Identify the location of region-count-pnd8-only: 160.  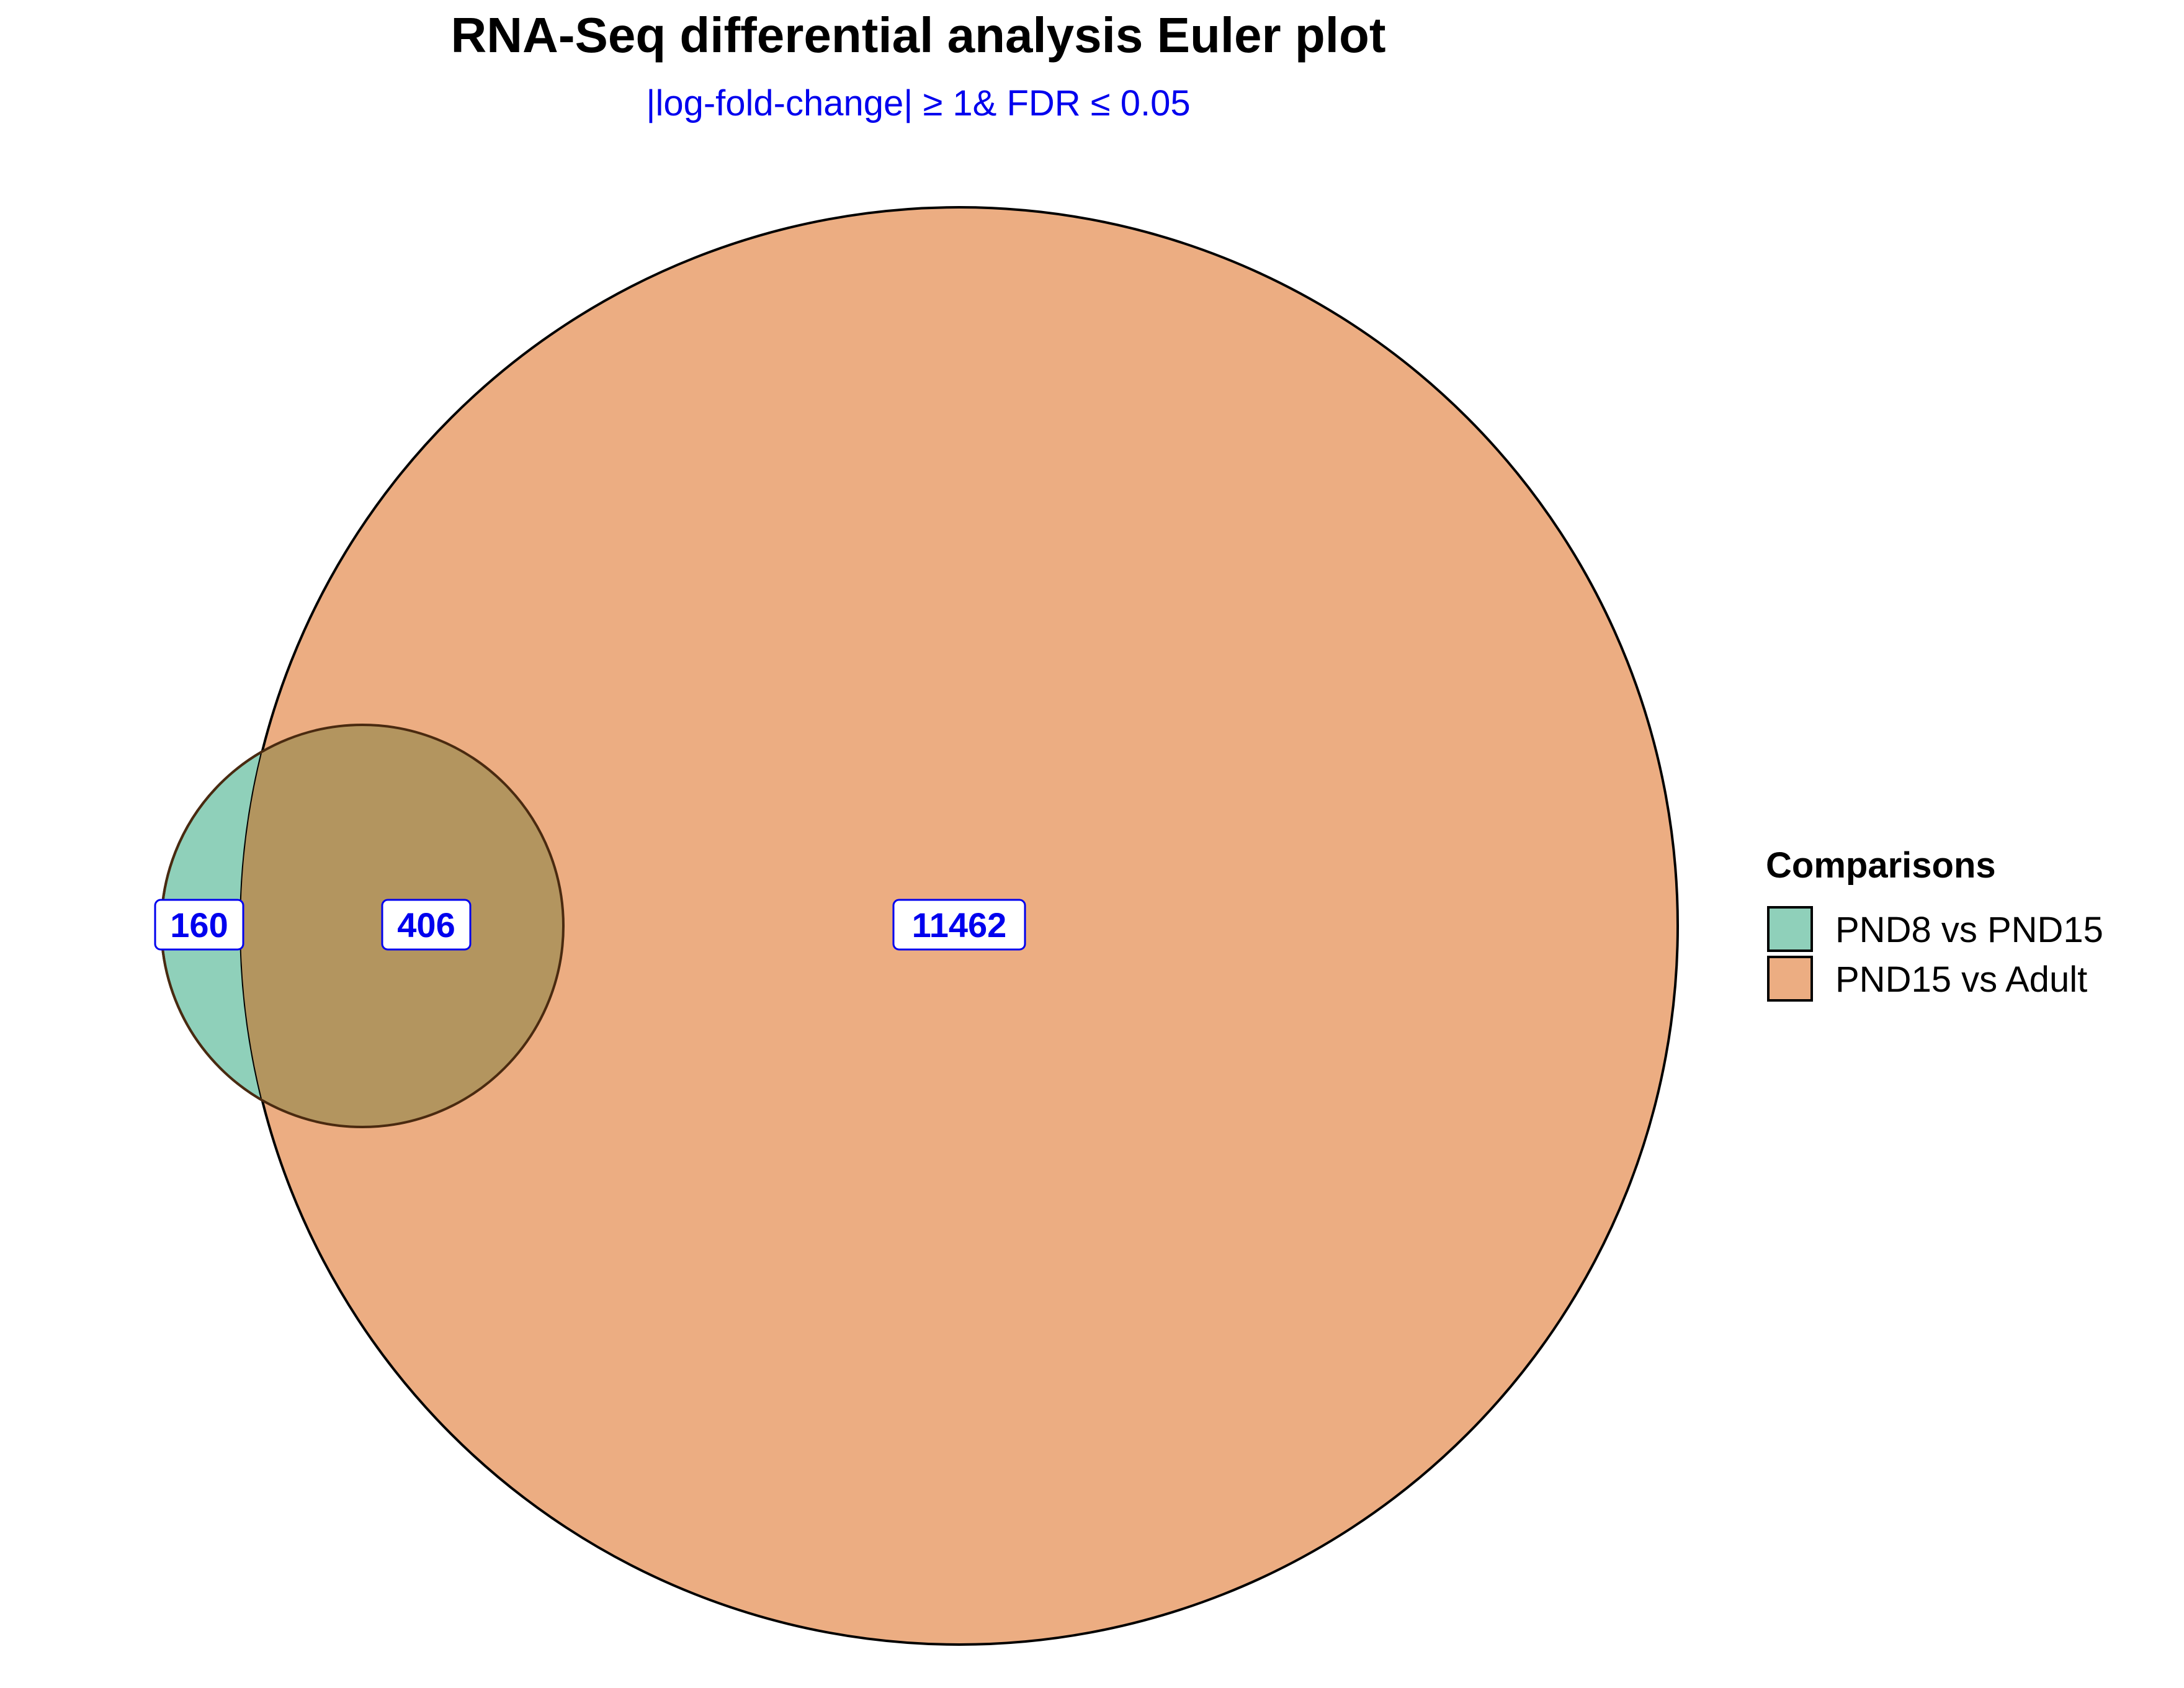
(199, 925).